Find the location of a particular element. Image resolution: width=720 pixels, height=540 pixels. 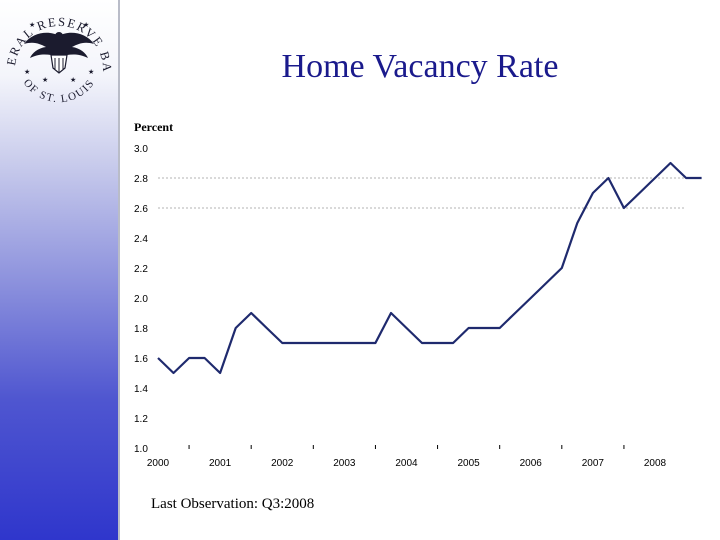

sidebar-divider is located at coordinates (119, 270).